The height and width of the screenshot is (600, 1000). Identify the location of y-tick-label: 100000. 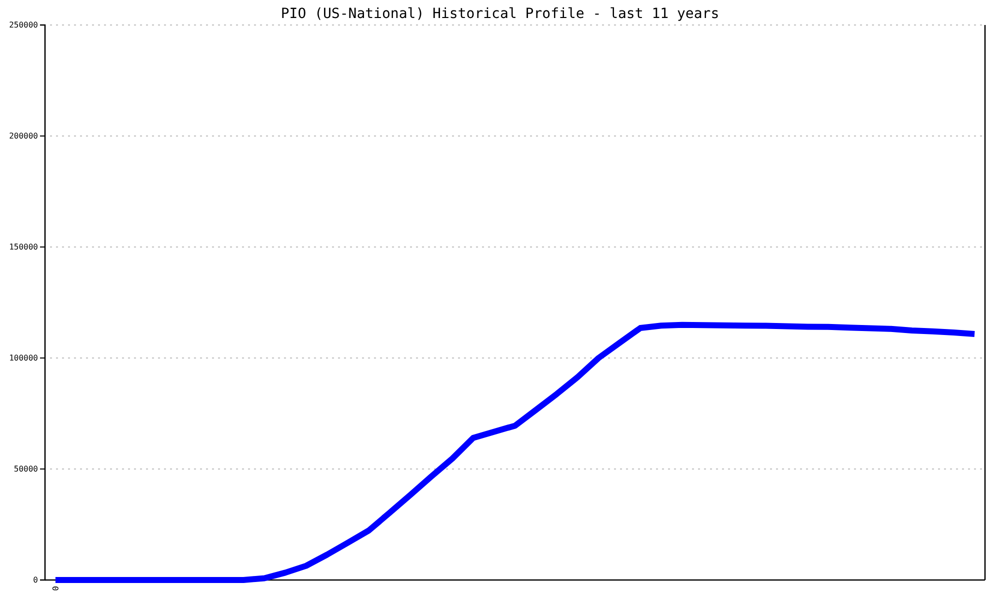
(23, 358).